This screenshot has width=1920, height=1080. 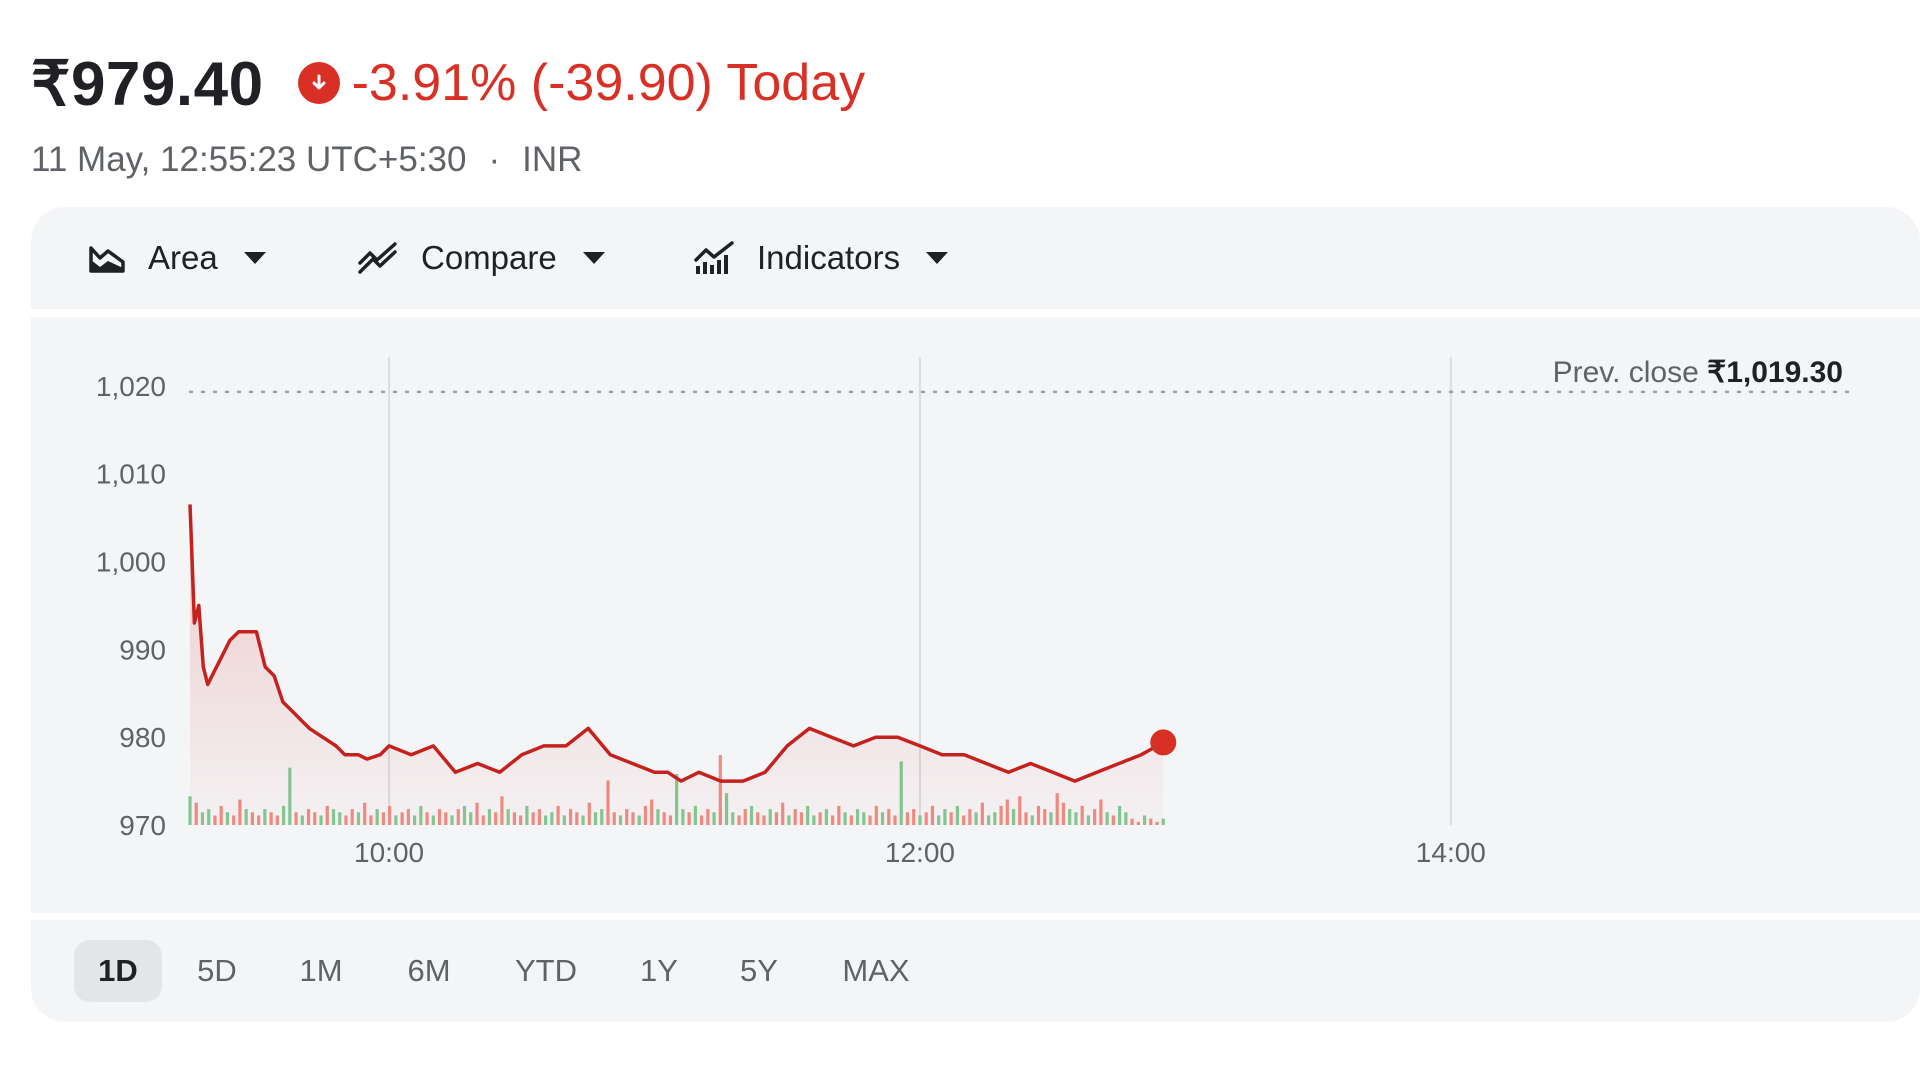 I want to click on y-tick-label: 1,000, so click(x=131, y=561).